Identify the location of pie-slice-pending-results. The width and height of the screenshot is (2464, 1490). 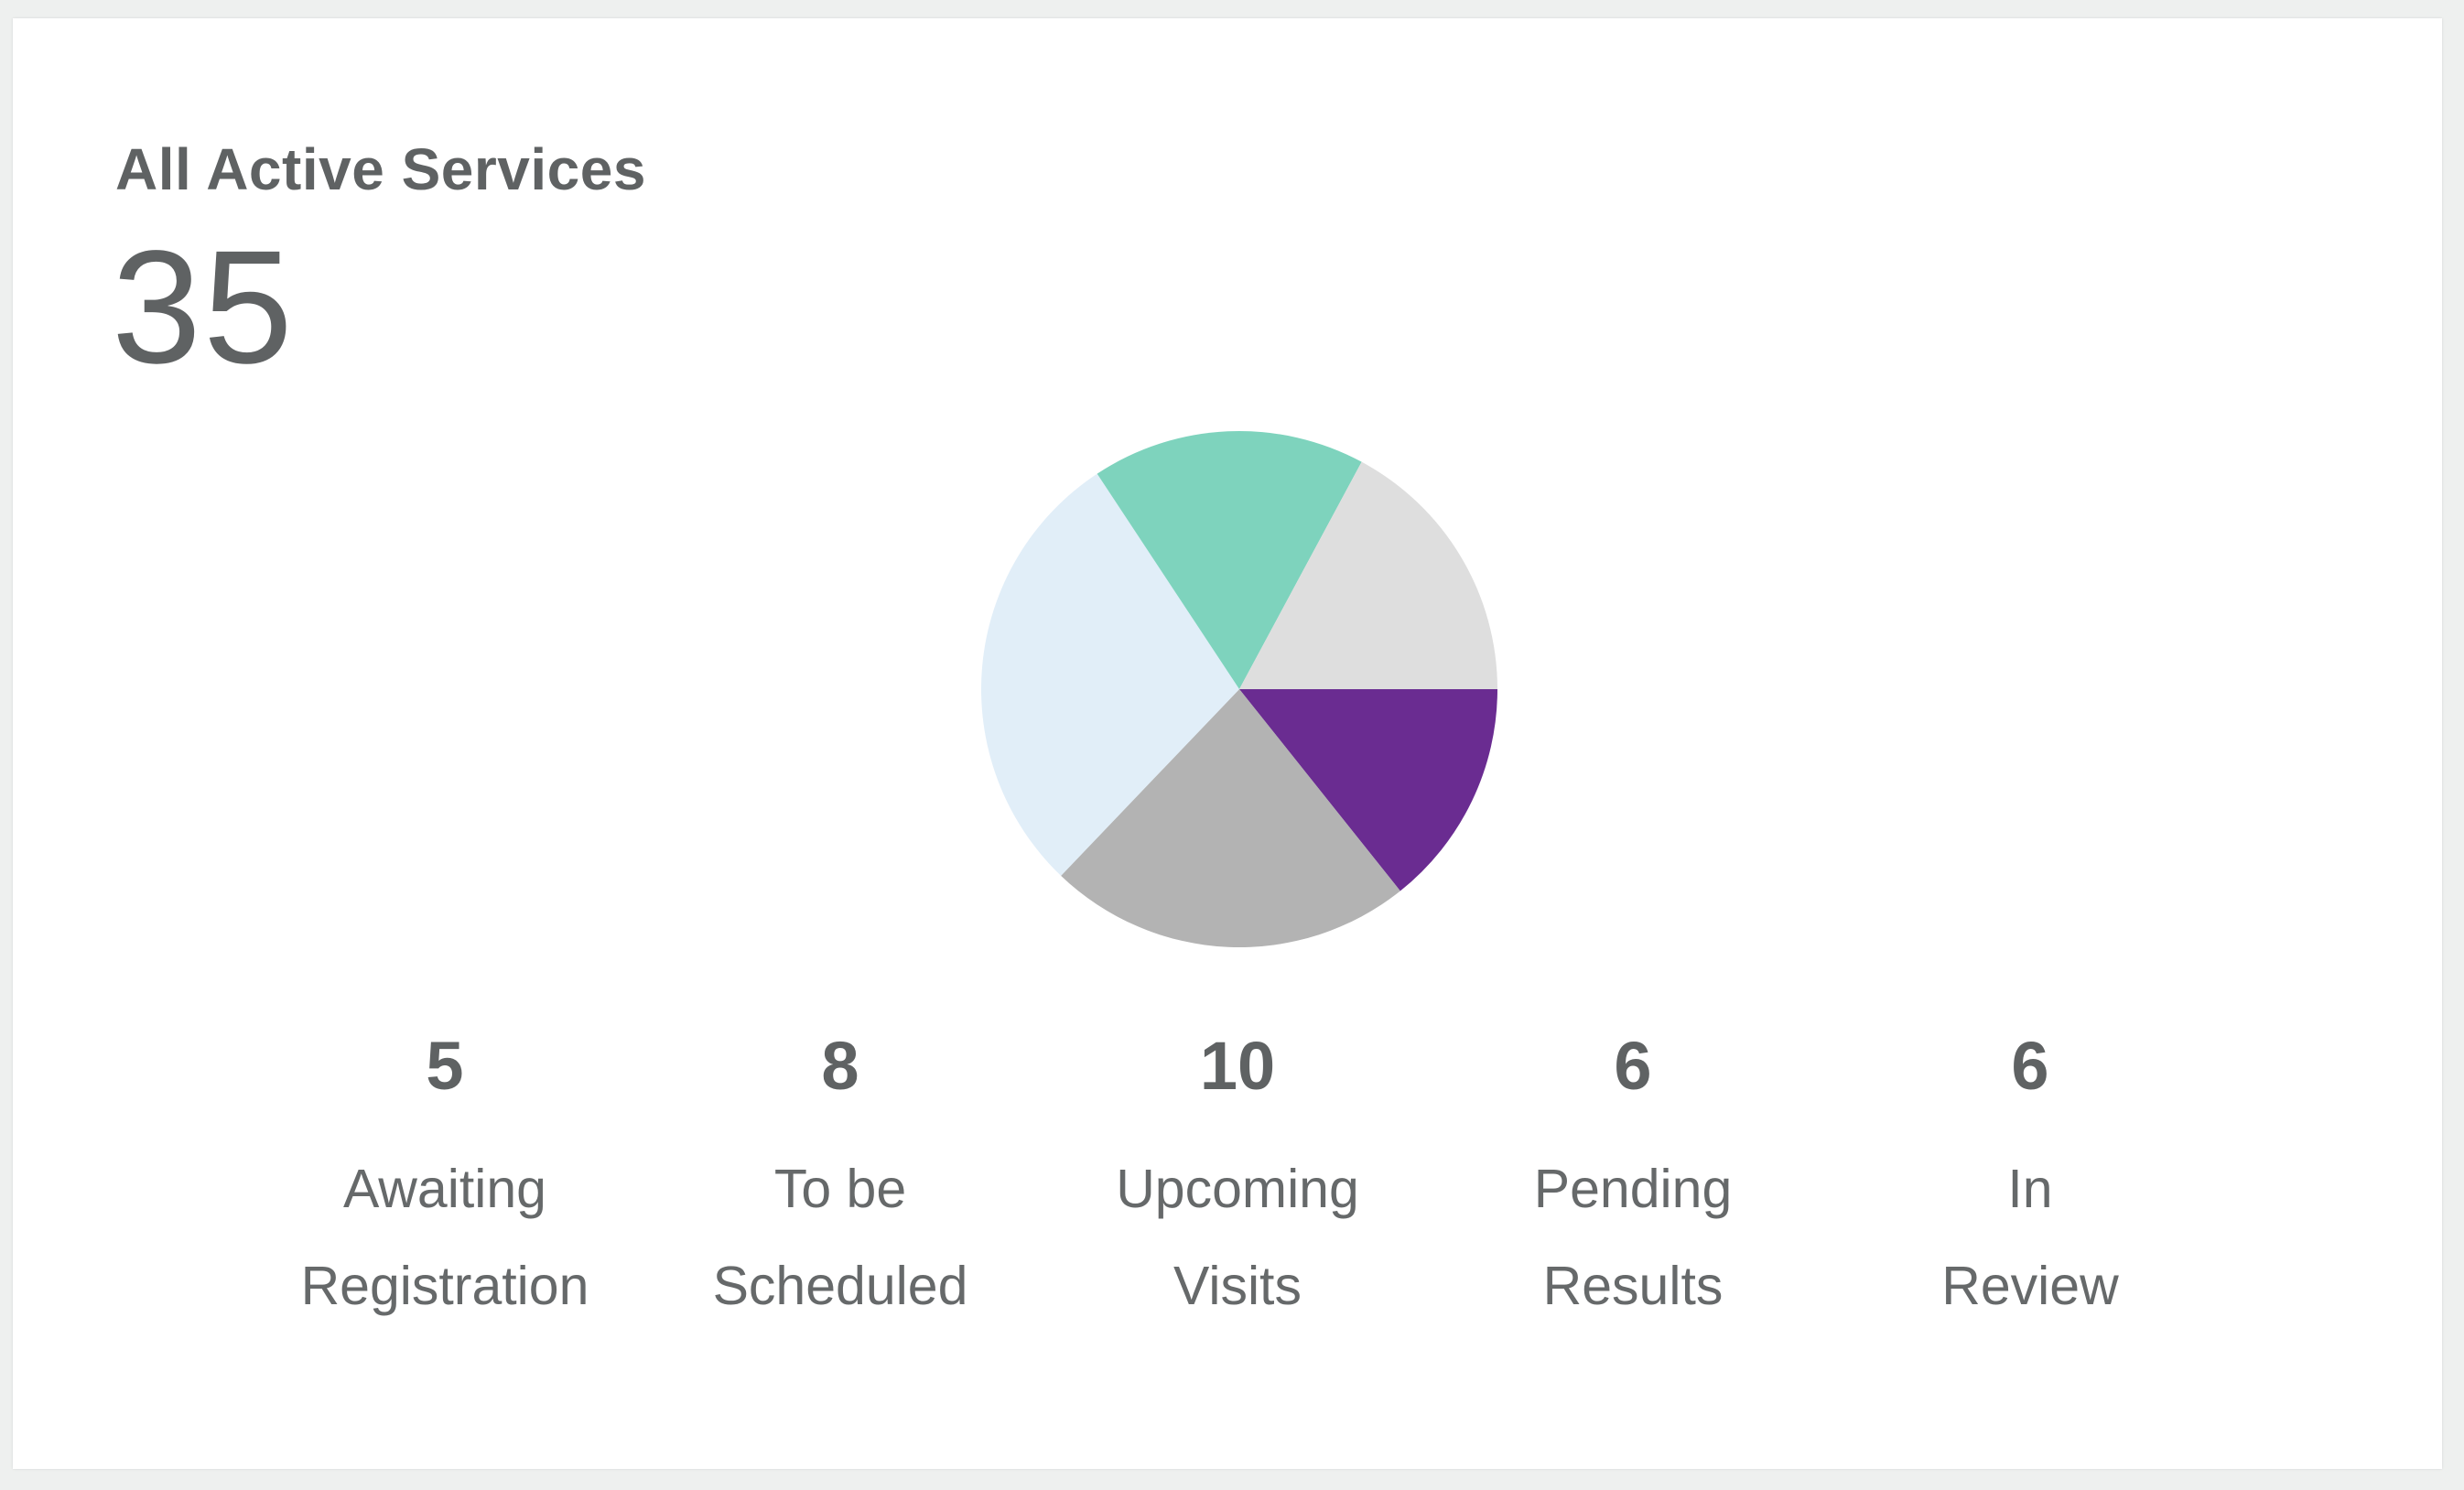
(1229, 560).